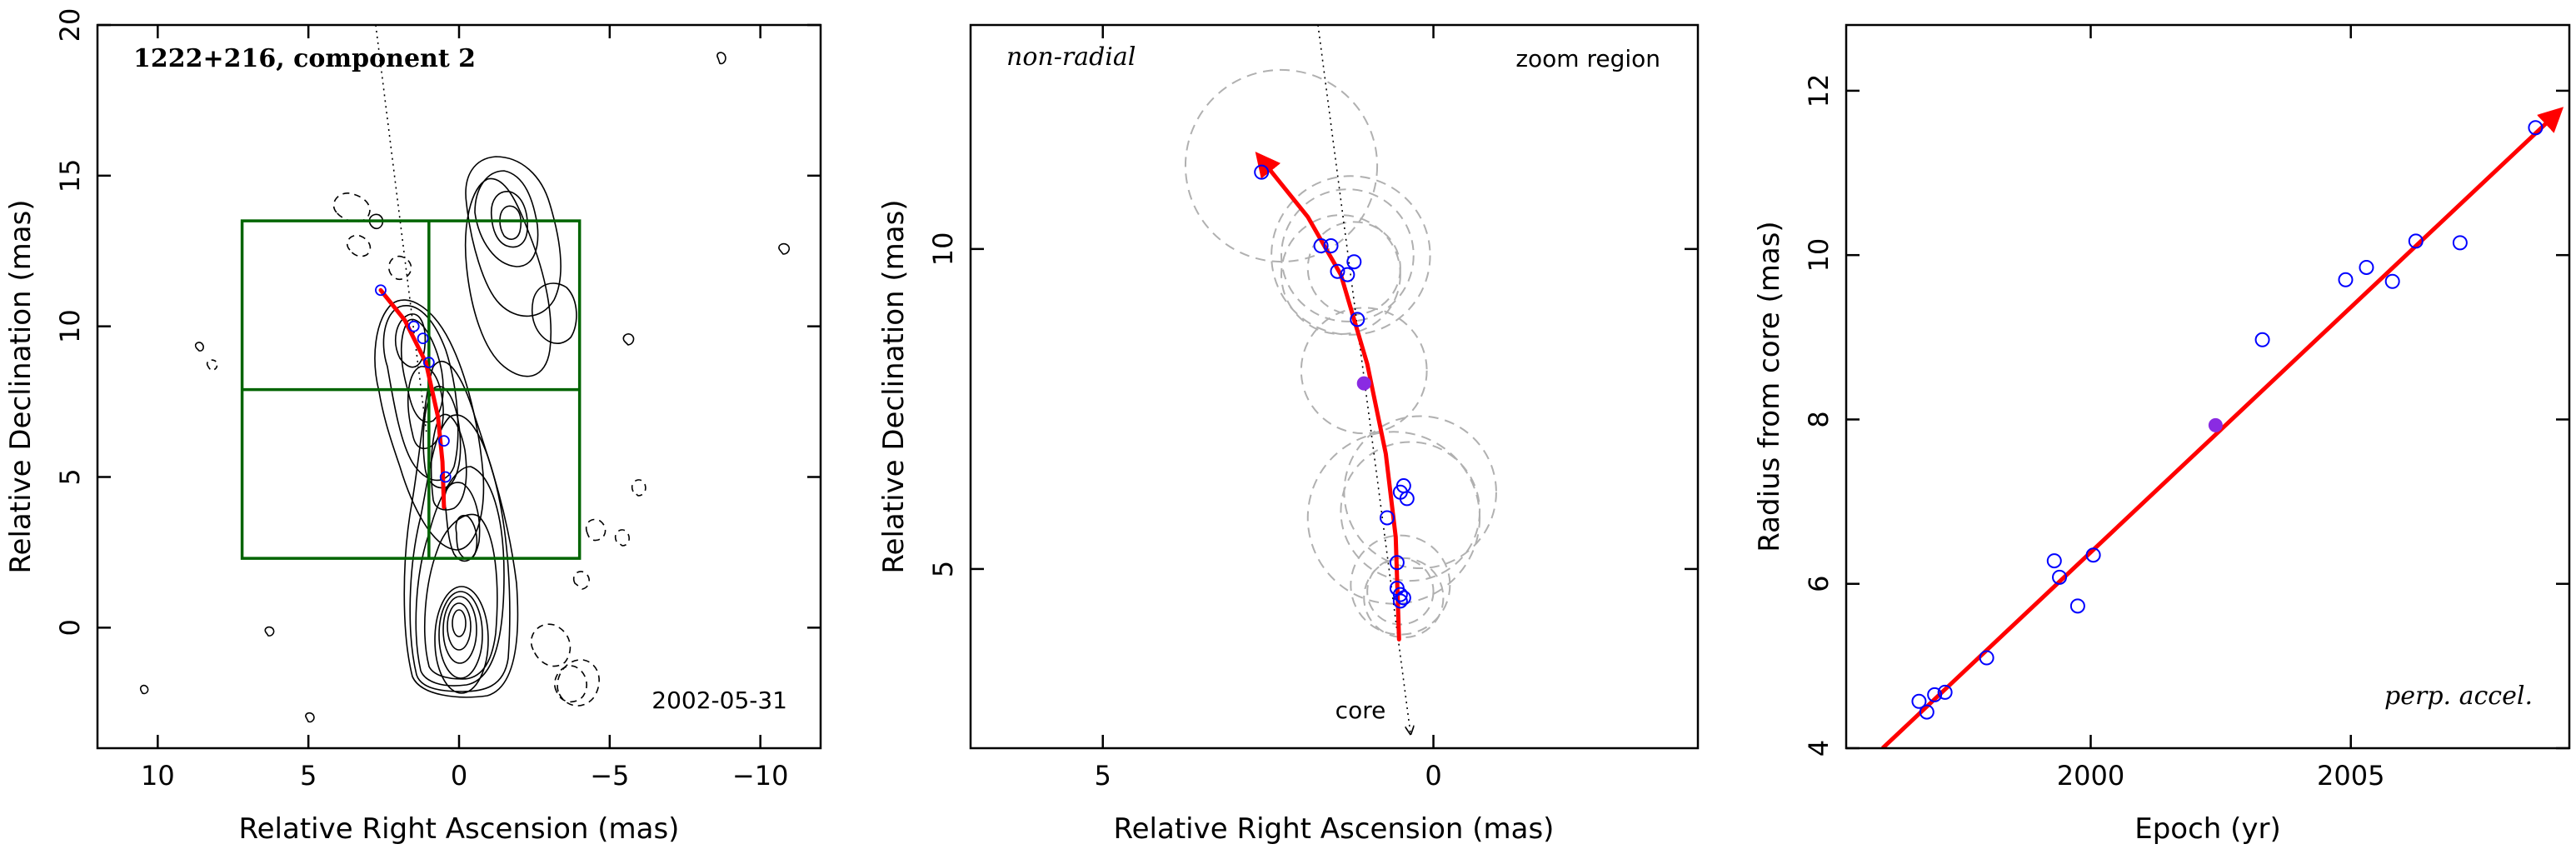 This screenshot has height=854, width=2576. I want to click on y-tick-label: 6, so click(1819, 584).